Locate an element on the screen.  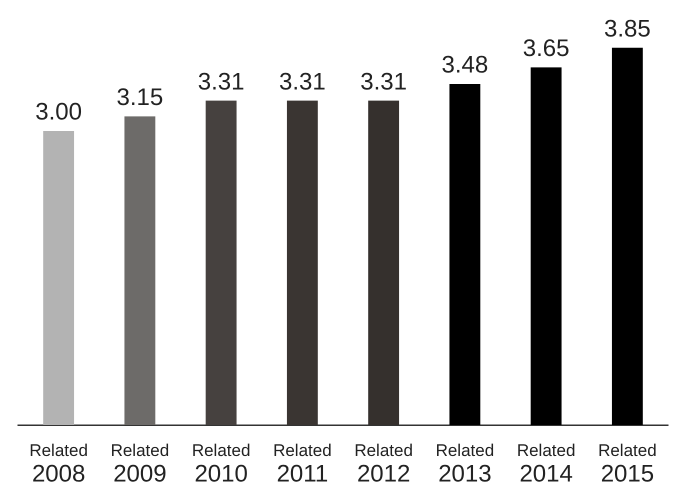
x-tick-label: Related 2015 is located at coordinates (627, 464).